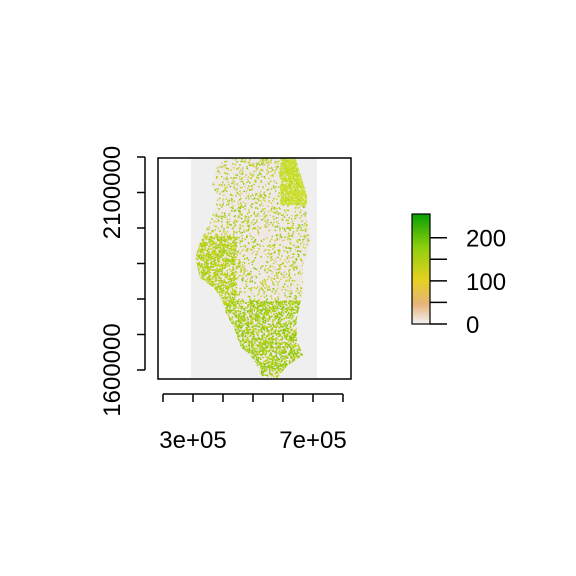  What do you see at coordinates (421, 269) in the screenshot?
I see `legend-colorbar` at bounding box center [421, 269].